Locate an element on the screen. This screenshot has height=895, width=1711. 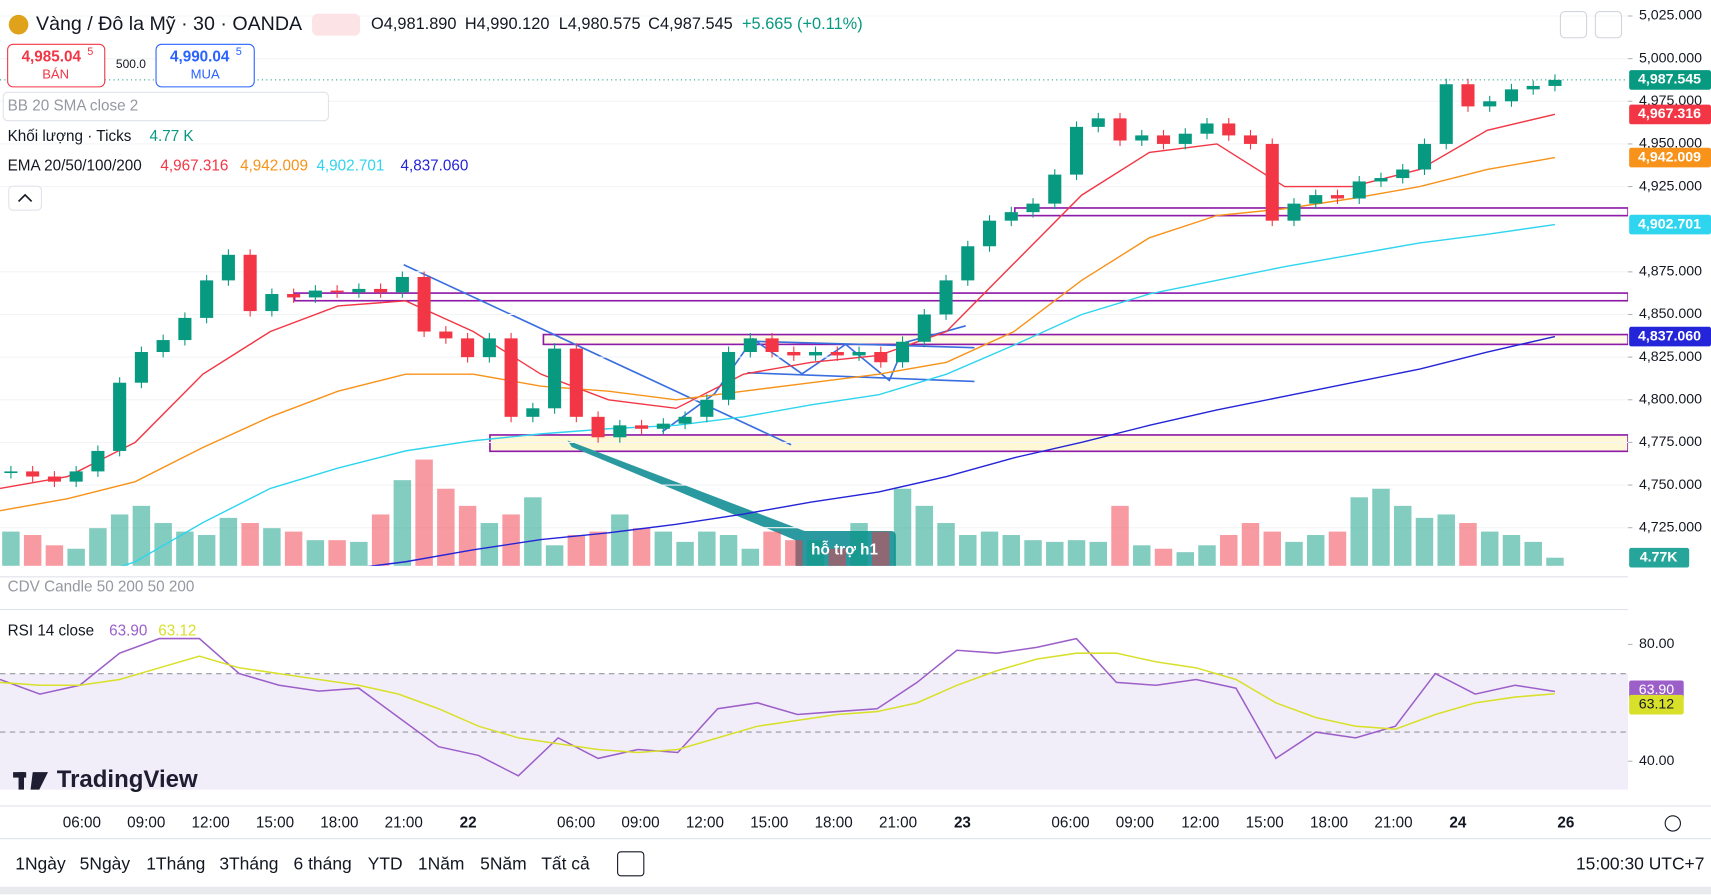
range-button: 1Tháng is located at coordinates (175, 863).